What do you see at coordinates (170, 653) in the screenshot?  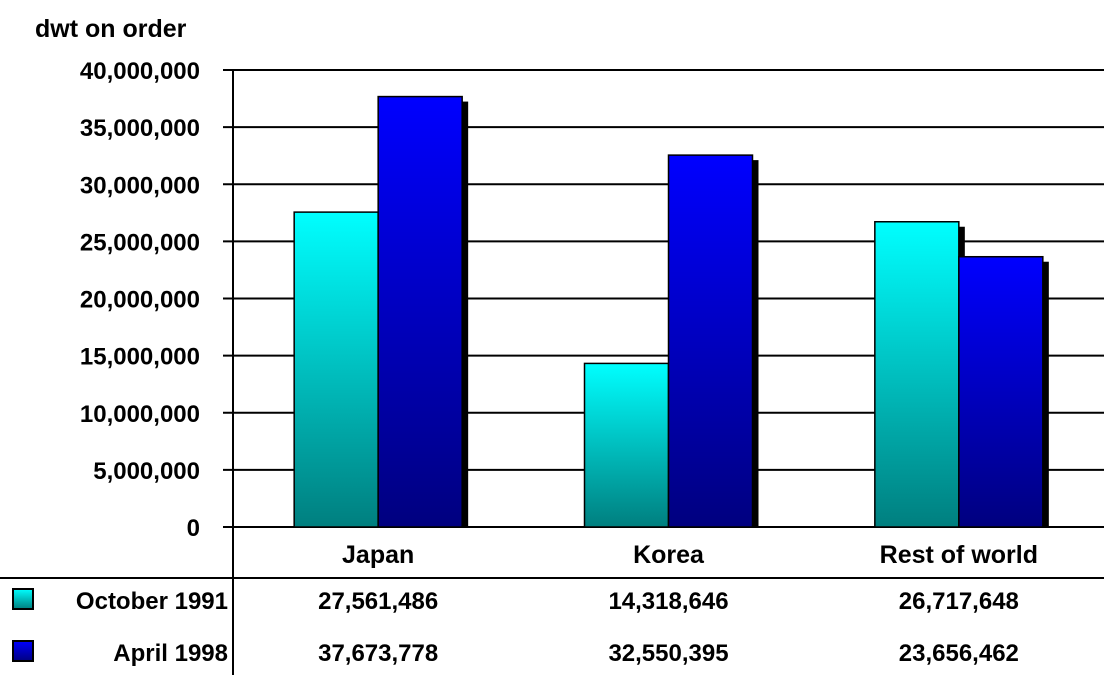 I see `legend-label: April 1998` at bounding box center [170, 653].